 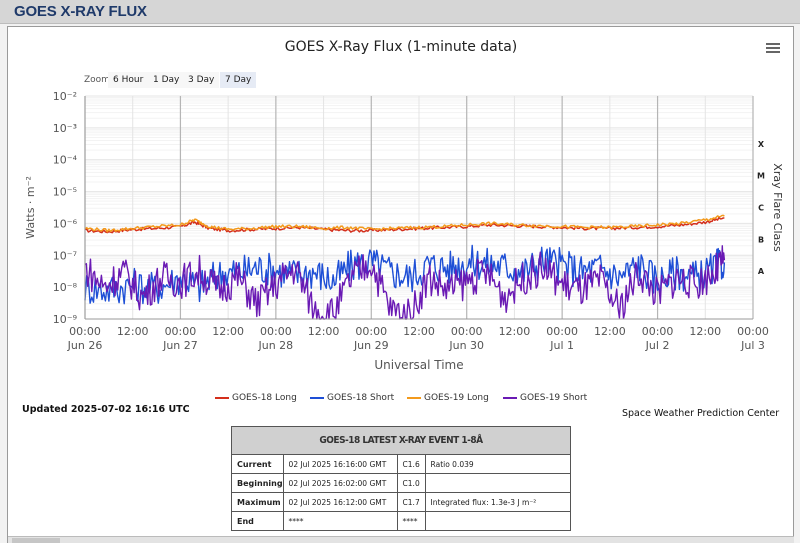 What do you see at coordinates (340, 521) in the screenshot?
I see `event-row-time: ****` at bounding box center [340, 521].